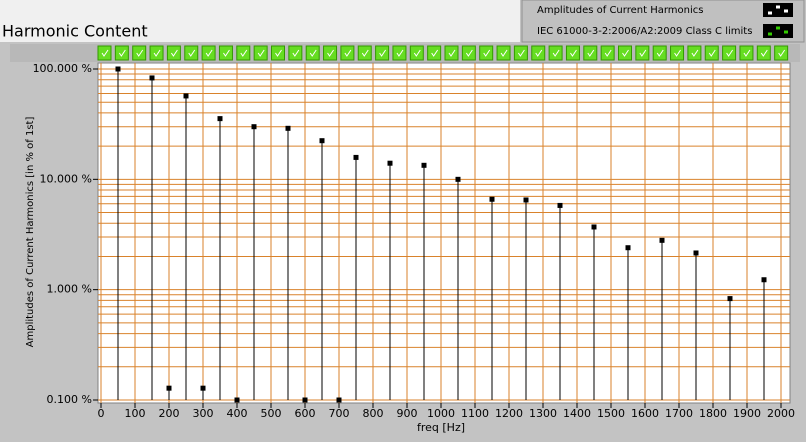 Image resolution: width=806 pixels, height=442 pixels. Describe the element at coordinates (135, 413) in the screenshot. I see `x-tick-label: 100` at that location.